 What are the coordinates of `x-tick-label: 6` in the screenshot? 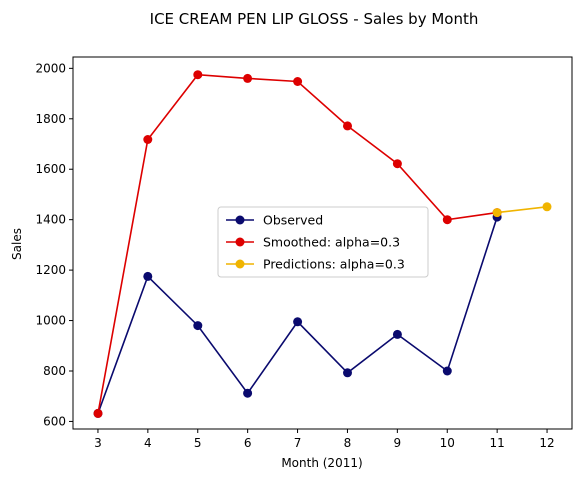 It's located at (248, 443).